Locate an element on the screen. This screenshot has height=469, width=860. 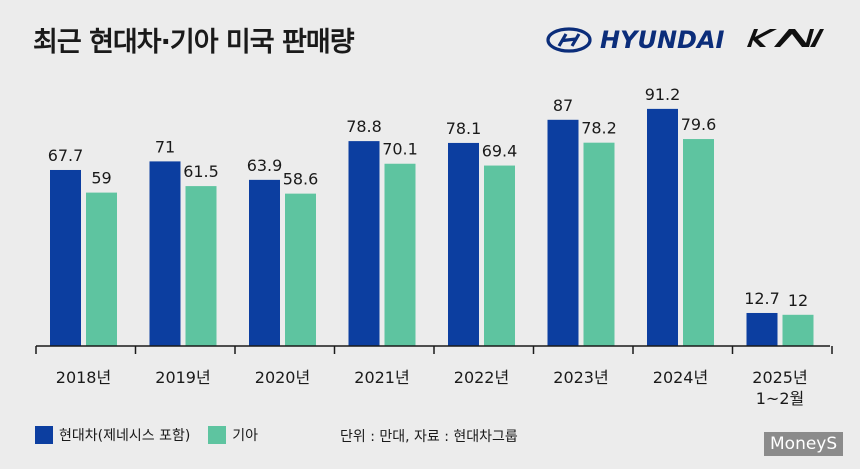
value-label-hyundai-2: 63.9 is located at coordinates (265, 165).